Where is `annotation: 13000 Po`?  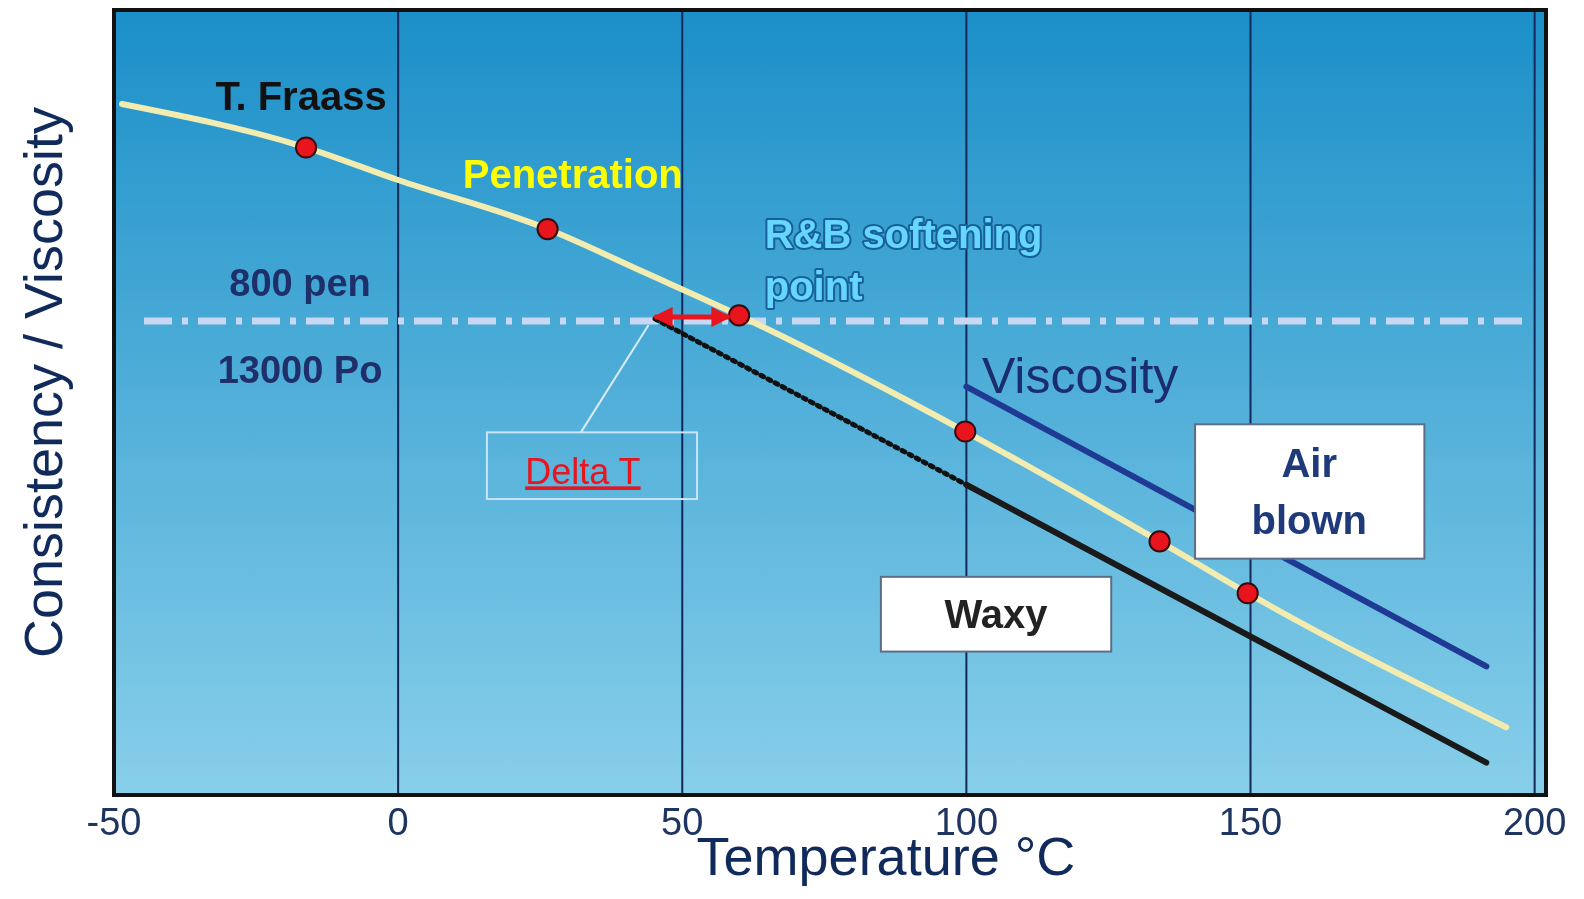 annotation: 13000 Po is located at coordinates (300, 370).